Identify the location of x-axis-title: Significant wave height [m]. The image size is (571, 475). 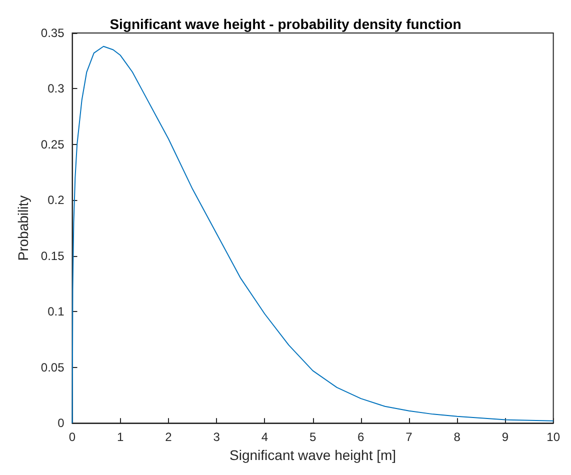
(313, 455).